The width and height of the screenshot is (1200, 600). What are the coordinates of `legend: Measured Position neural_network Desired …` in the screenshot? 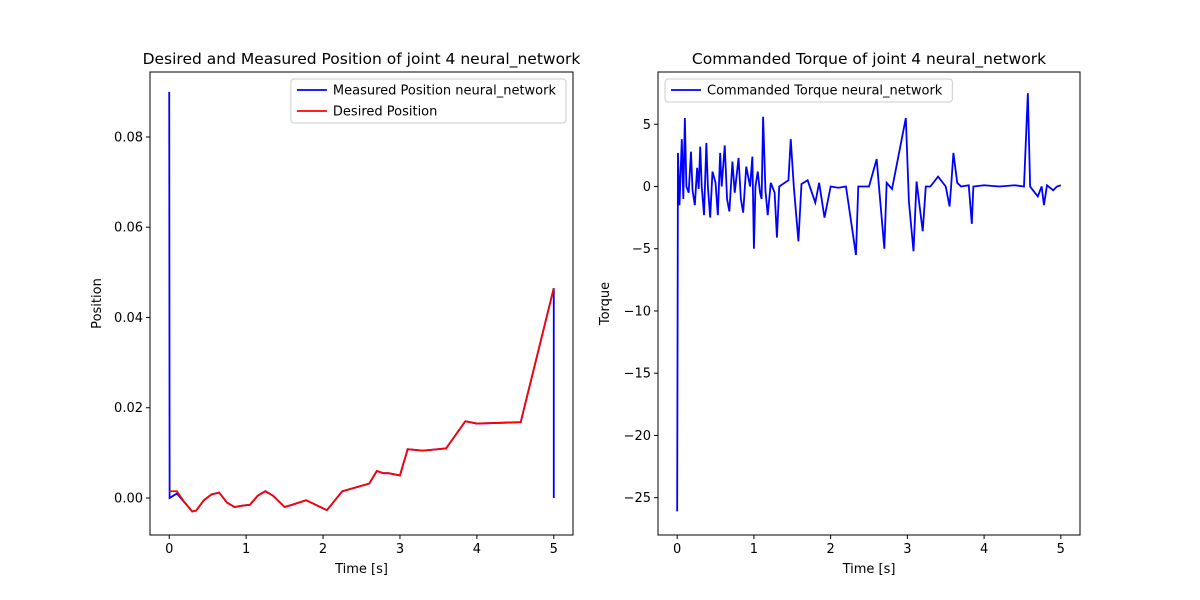 It's located at (428, 101).